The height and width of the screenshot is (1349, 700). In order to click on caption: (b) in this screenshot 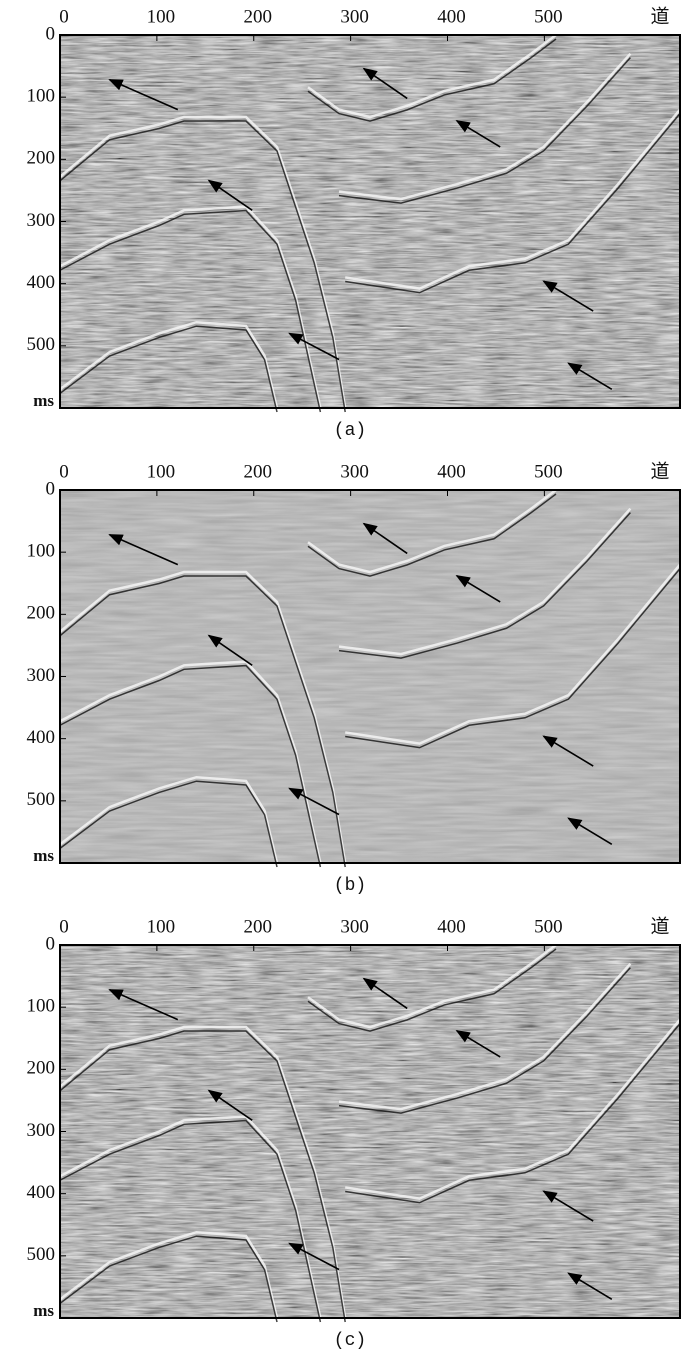, I will do `click(350, 886)`.